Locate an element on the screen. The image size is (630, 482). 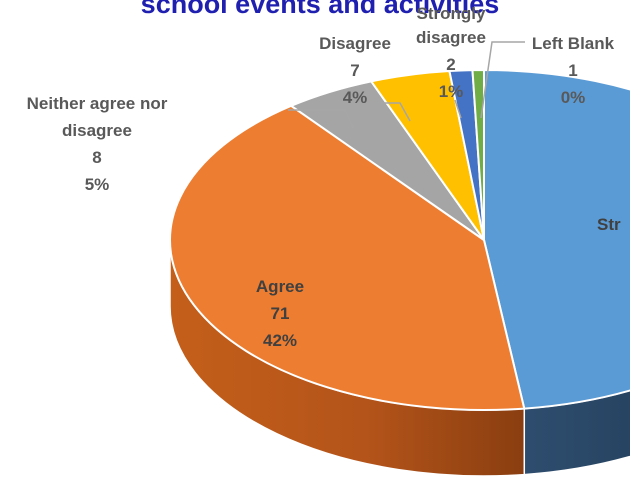
leader-neither is located at coordinates (321, 120).